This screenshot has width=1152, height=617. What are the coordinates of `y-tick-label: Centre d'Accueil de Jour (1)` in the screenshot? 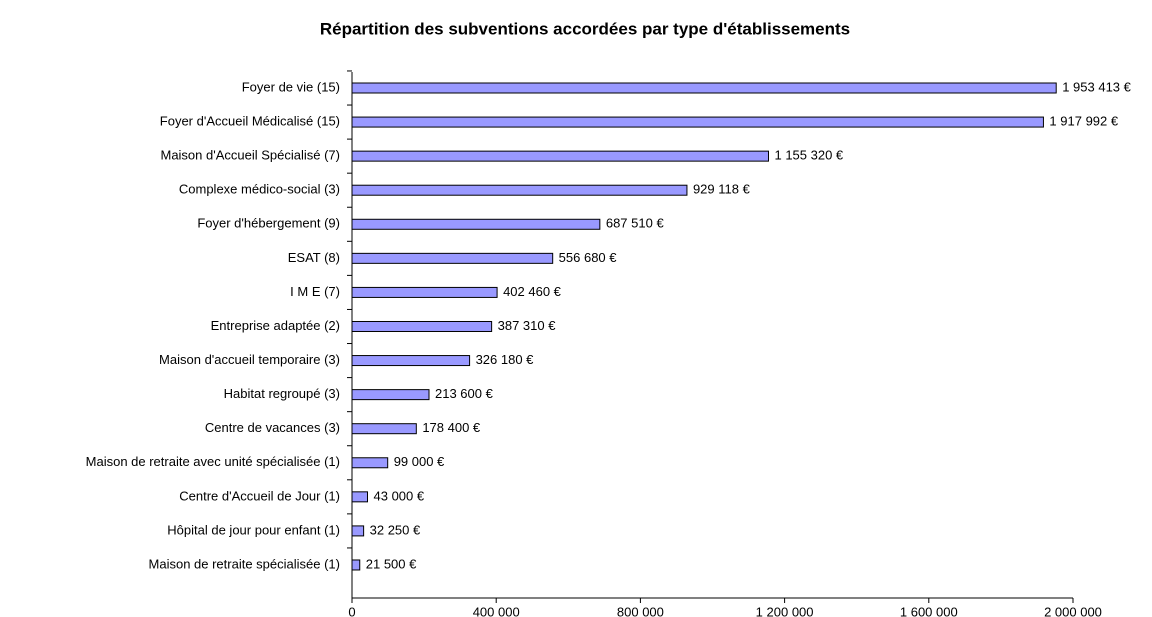 It's located at (259, 495).